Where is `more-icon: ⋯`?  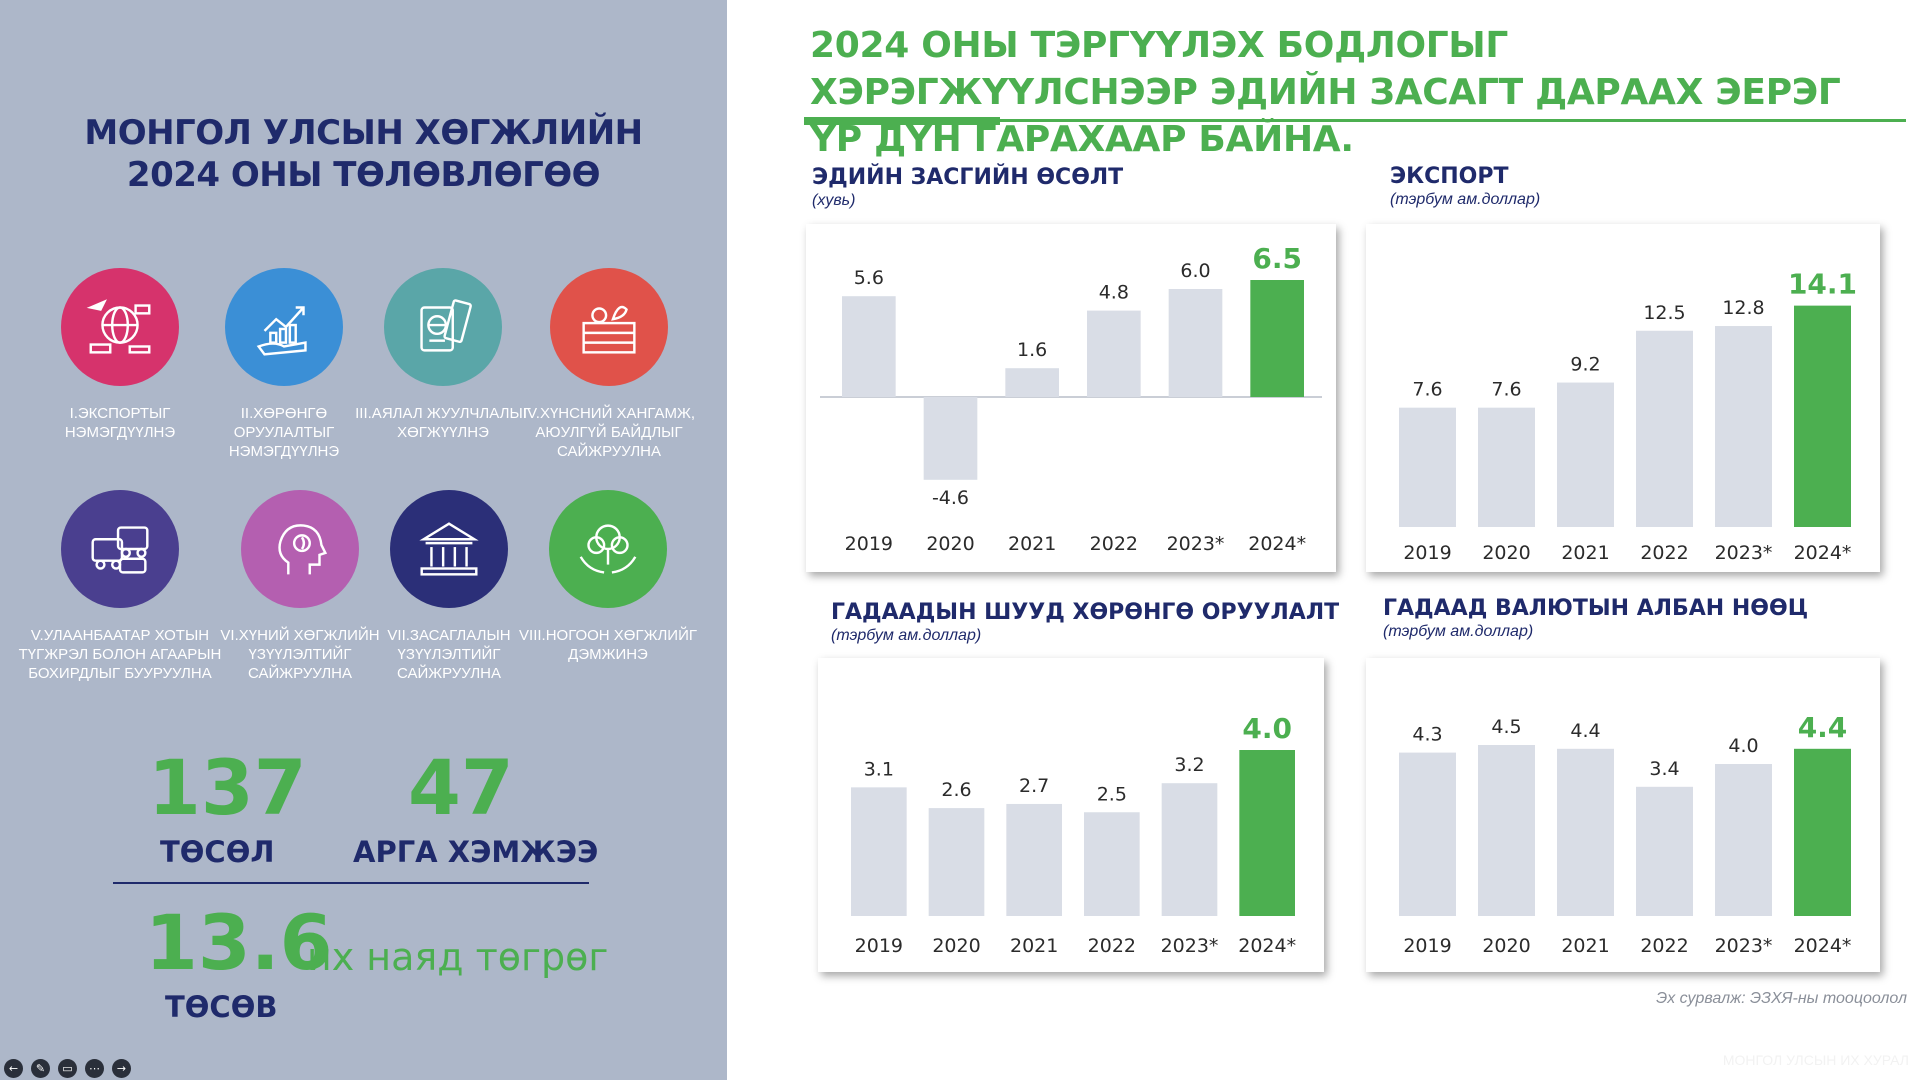 more-icon: ⋯ is located at coordinates (94, 1068).